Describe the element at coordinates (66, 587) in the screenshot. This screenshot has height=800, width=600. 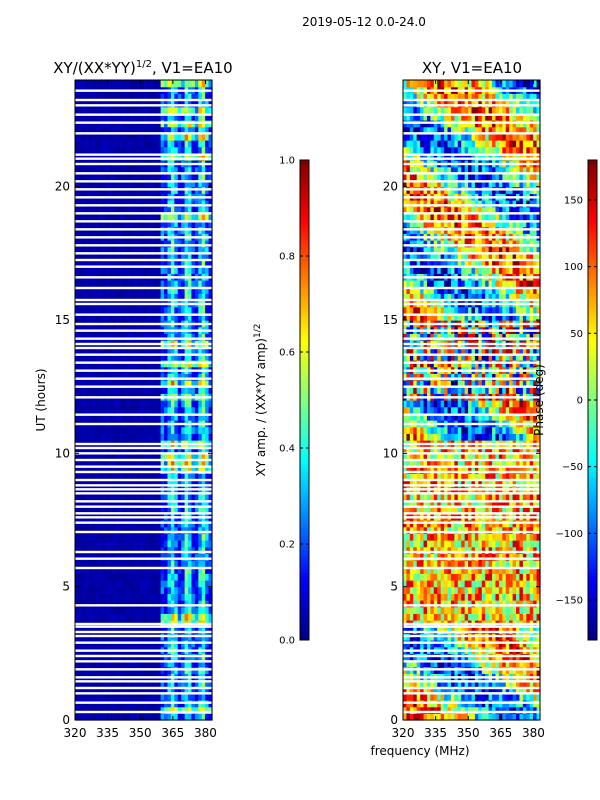
I see `panel1-ytick-label: 5` at that location.